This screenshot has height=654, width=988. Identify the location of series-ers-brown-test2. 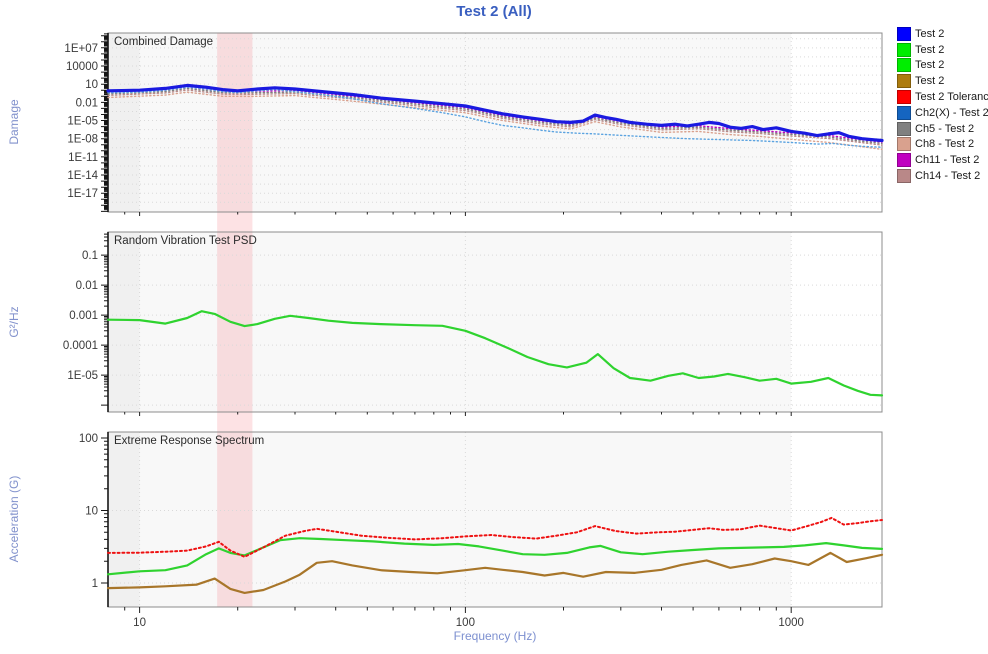
(495, 572).